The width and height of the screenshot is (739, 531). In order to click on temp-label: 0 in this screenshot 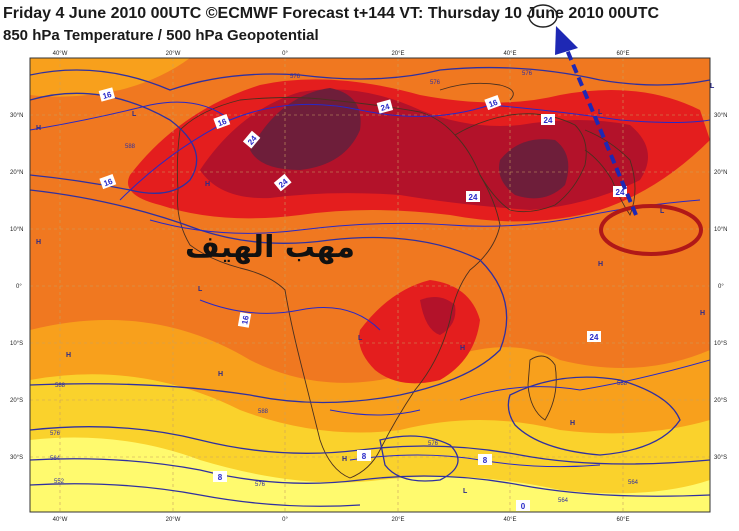, I will do `click(523, 505)`.